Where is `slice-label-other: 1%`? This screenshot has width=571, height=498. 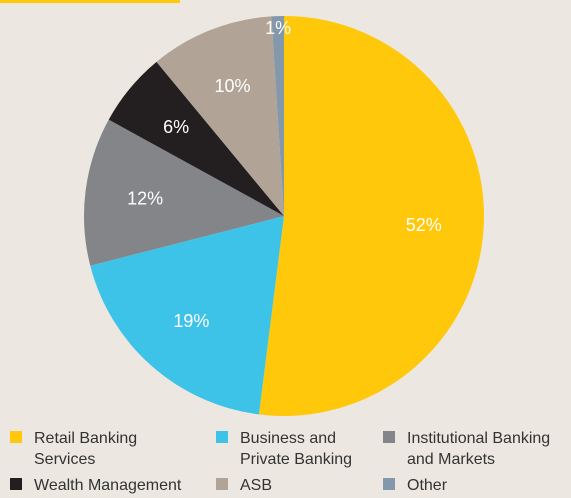 slice-label-other: 1% is located at coordinates (278, 28).